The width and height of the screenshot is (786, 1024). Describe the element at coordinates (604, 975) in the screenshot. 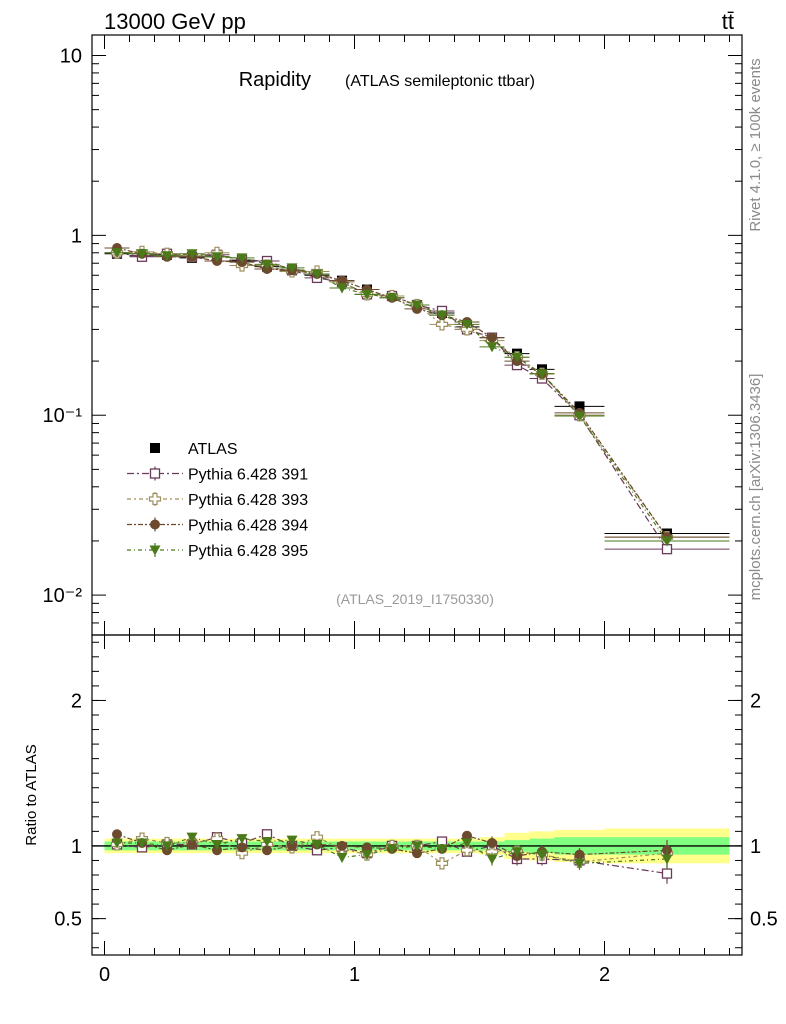

I see `x-tick-label: 2` at that location.